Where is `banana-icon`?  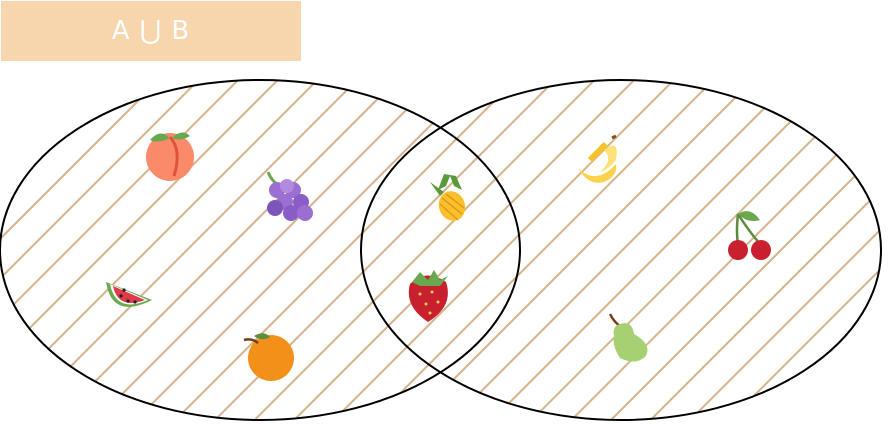 banana-icon is located at coordinates (597, 158).